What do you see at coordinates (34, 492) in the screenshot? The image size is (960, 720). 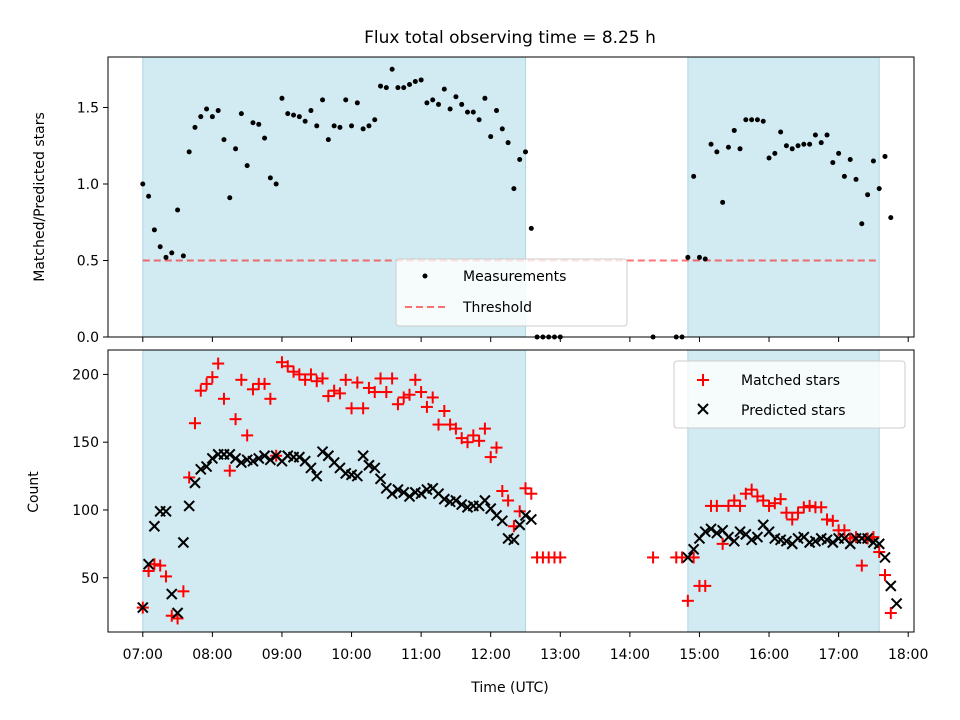 I see `count-y-axis-label: Count` at bounding box center [34, 492].